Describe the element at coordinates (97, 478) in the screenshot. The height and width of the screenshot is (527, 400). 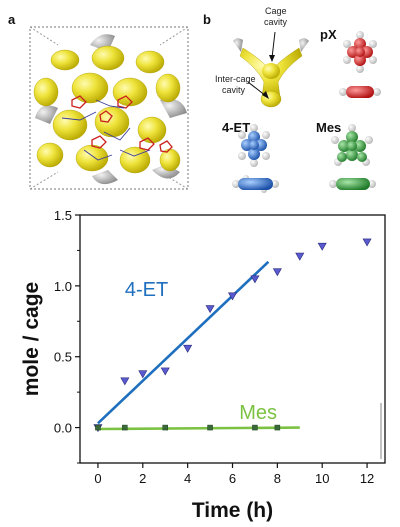
I see `x-tick-label: 0` at that location.